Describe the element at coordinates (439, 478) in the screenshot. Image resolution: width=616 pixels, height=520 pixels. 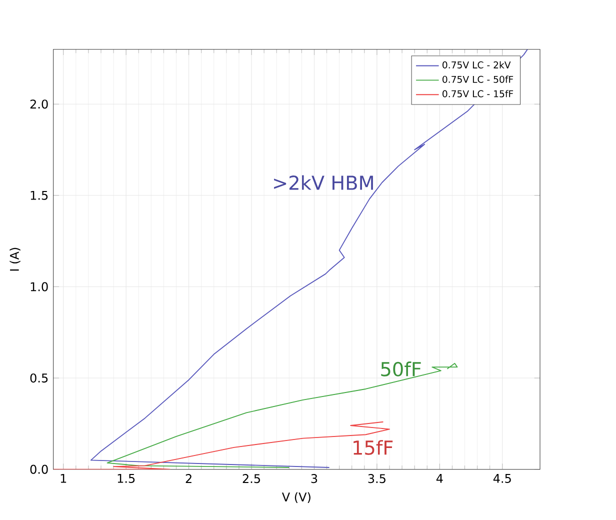
I see `x-tick-label: 4` at that location.